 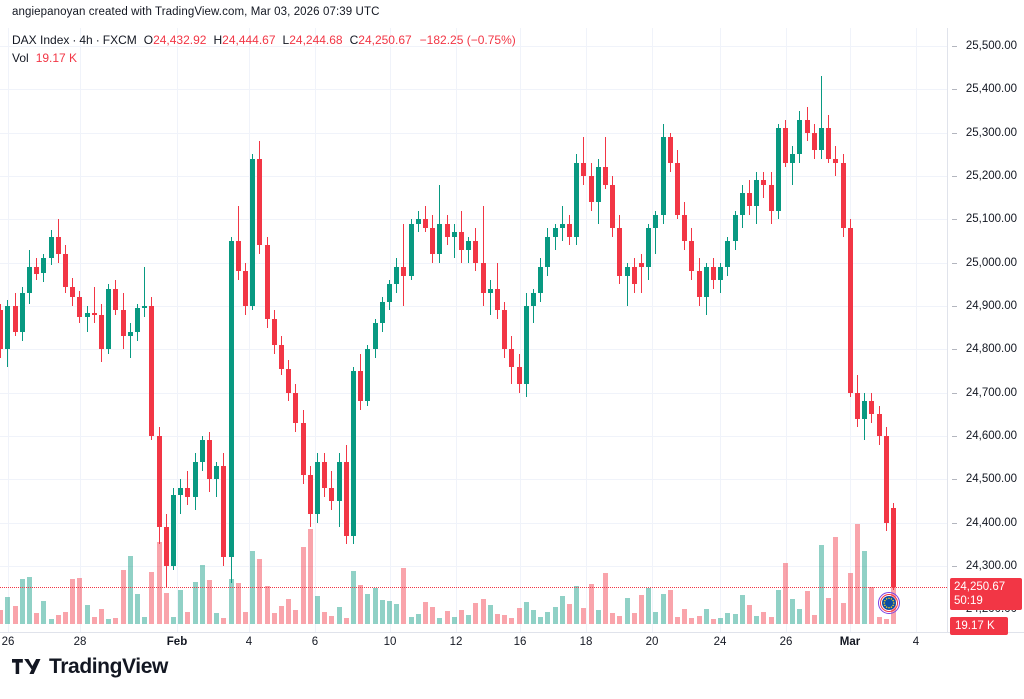 I want to click on price-tick: 25,500.00, so click(x=984, y=46).